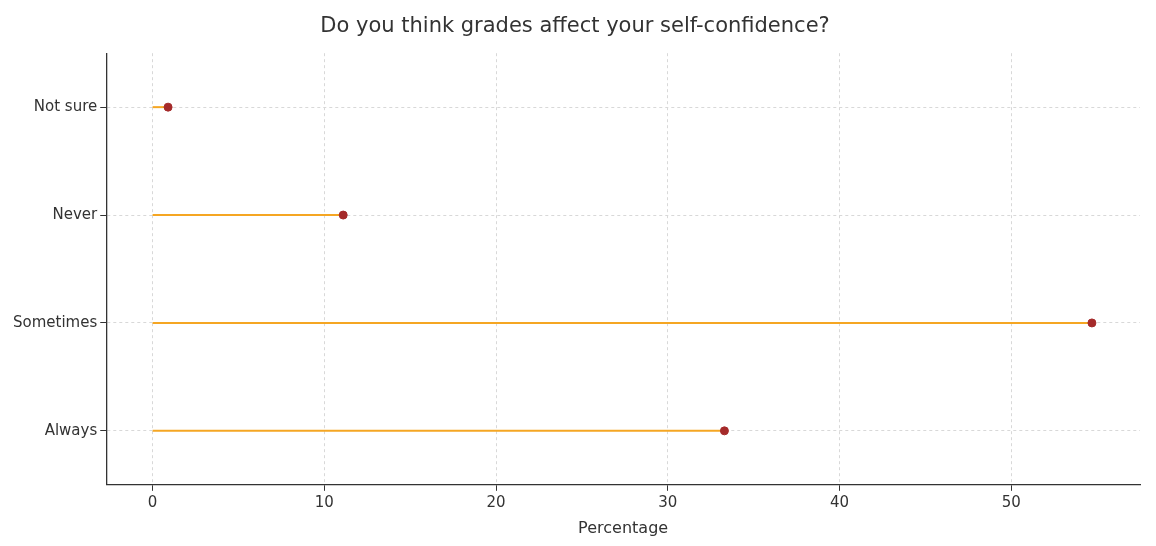 This screenshot has width=1156, height=546. What do you see at coordinates (623, 527) in the screenshot?
I see `x-axis-title: Percentage` at bounding box center [623, 527].